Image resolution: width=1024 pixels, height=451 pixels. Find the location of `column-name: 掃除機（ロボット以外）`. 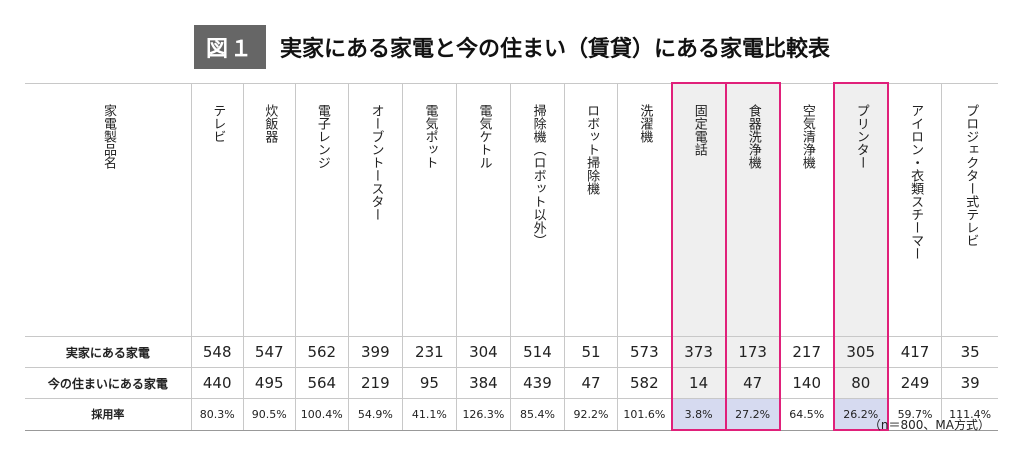

column-name: 掃除機（ロボット以外） is located at coordinates (538, 175).